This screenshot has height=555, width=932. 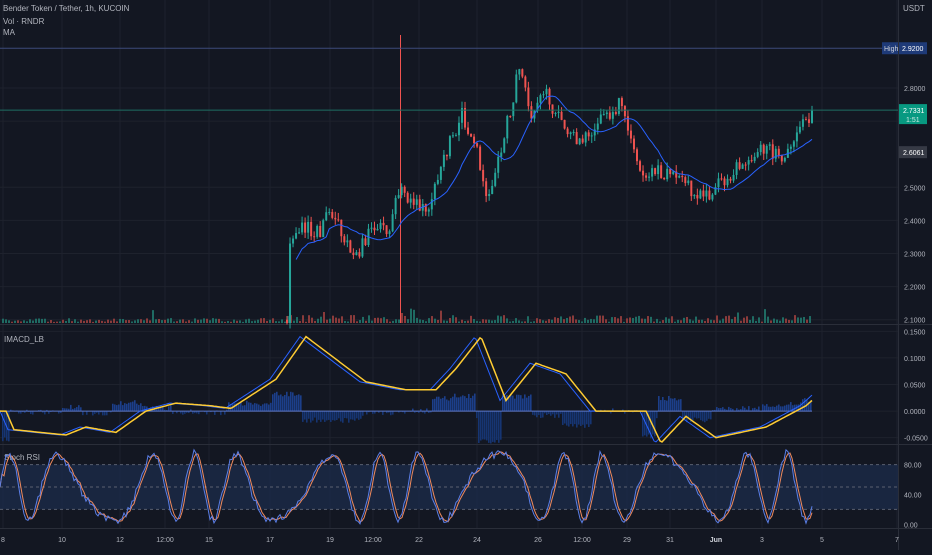 What do you see at coordinates (9, 32) in the screenshot?
I see `ma-legend: MA` at bounding box center [9, 32].